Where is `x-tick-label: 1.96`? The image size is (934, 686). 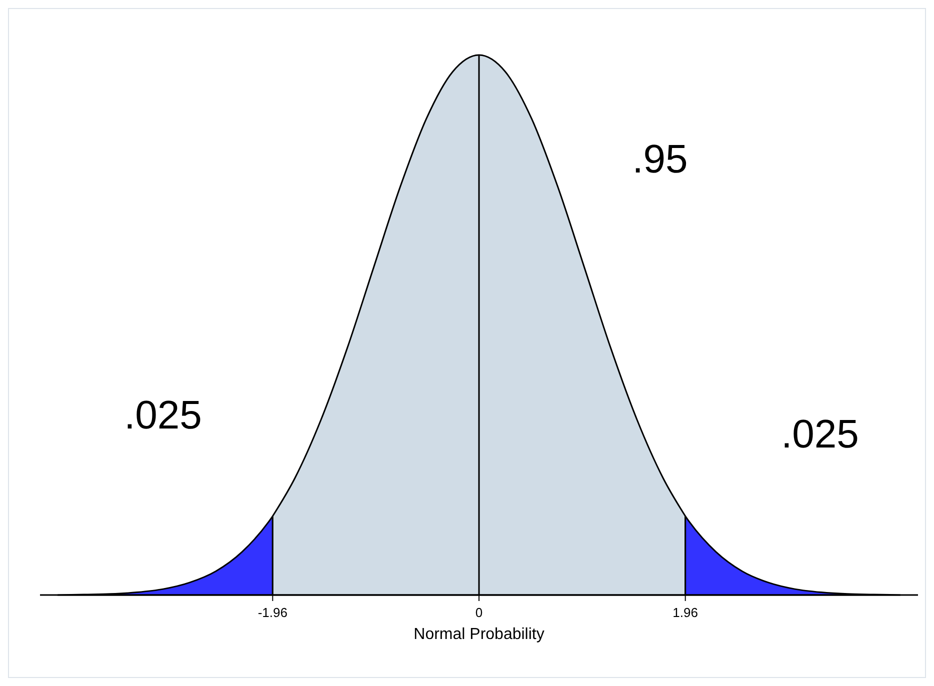
x-tick-label: 1.96 is located at coordinates (685, 612).